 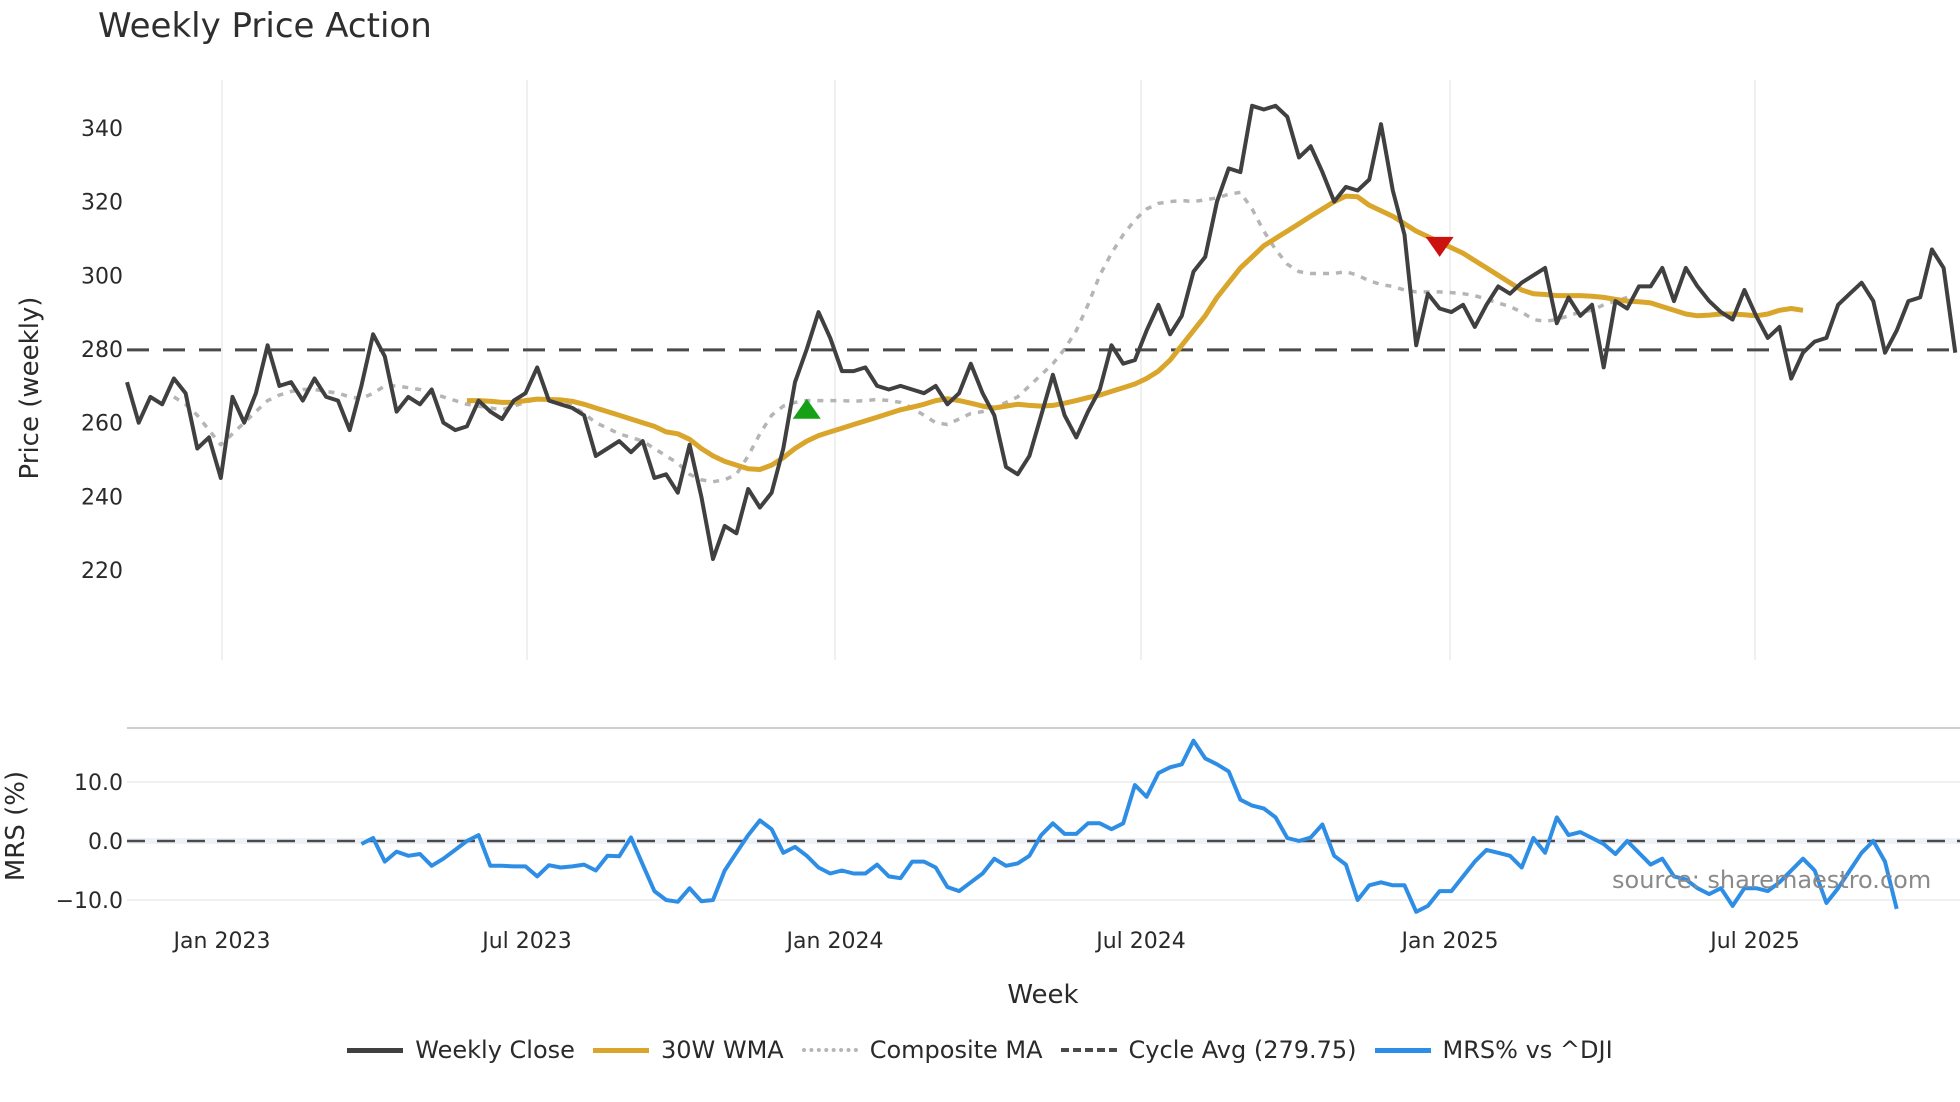 I want to click on legend-item-composite: Composite MA, so click(x=922, y=1050).